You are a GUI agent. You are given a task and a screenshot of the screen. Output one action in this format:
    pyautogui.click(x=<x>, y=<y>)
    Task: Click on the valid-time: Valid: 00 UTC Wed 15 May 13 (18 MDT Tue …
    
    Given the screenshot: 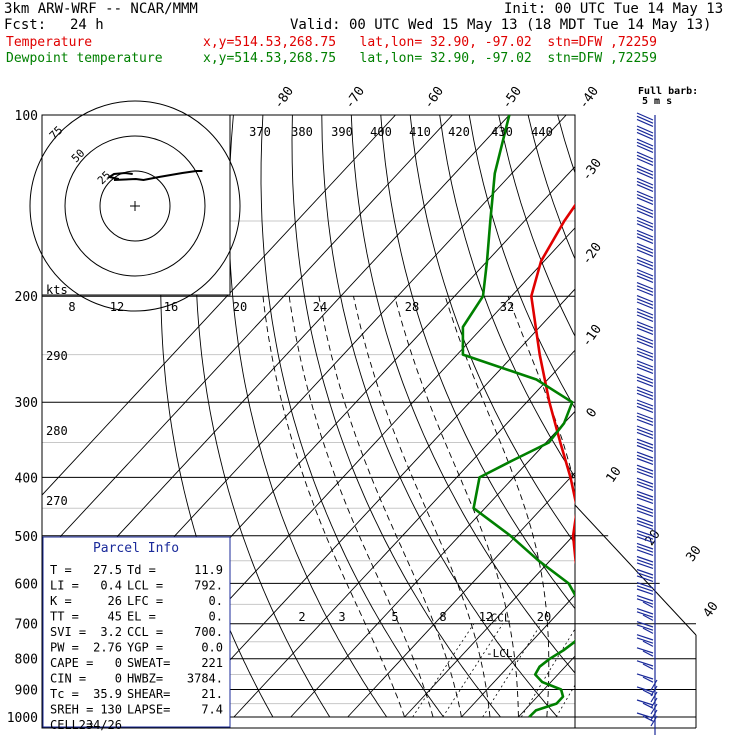 What is the action you would take?
    pyautogui.click(x=501, y=25)
    